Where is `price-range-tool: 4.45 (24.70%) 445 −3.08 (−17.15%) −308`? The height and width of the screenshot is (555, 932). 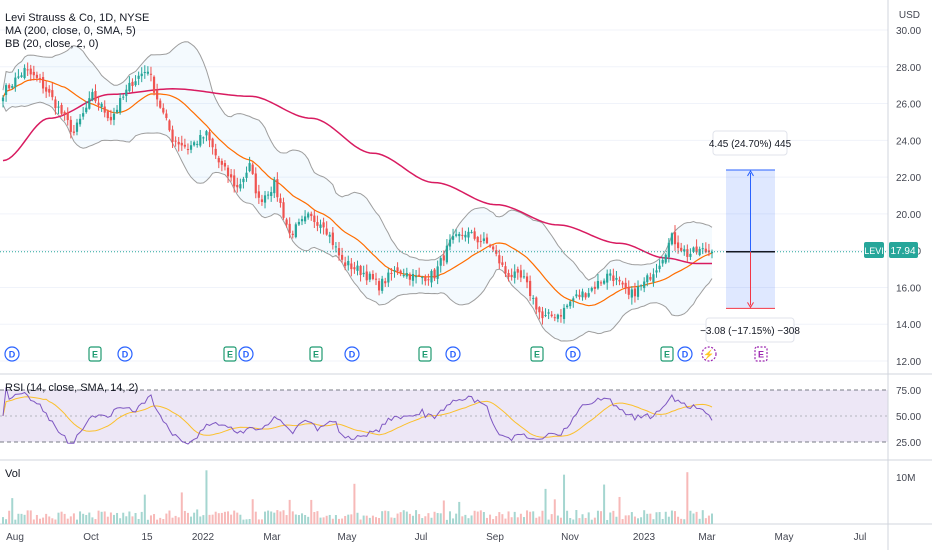
price-range-tool: 4.45 (24.70%) 445 −3.08 (−17.15%) −308 is located at coordinates (750, 236).